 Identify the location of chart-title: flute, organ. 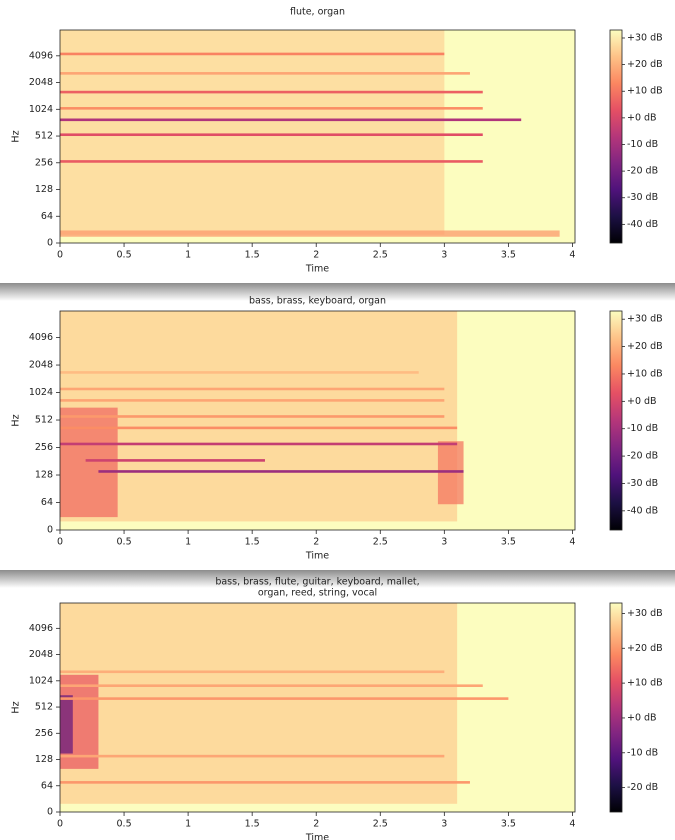
(317, 12).